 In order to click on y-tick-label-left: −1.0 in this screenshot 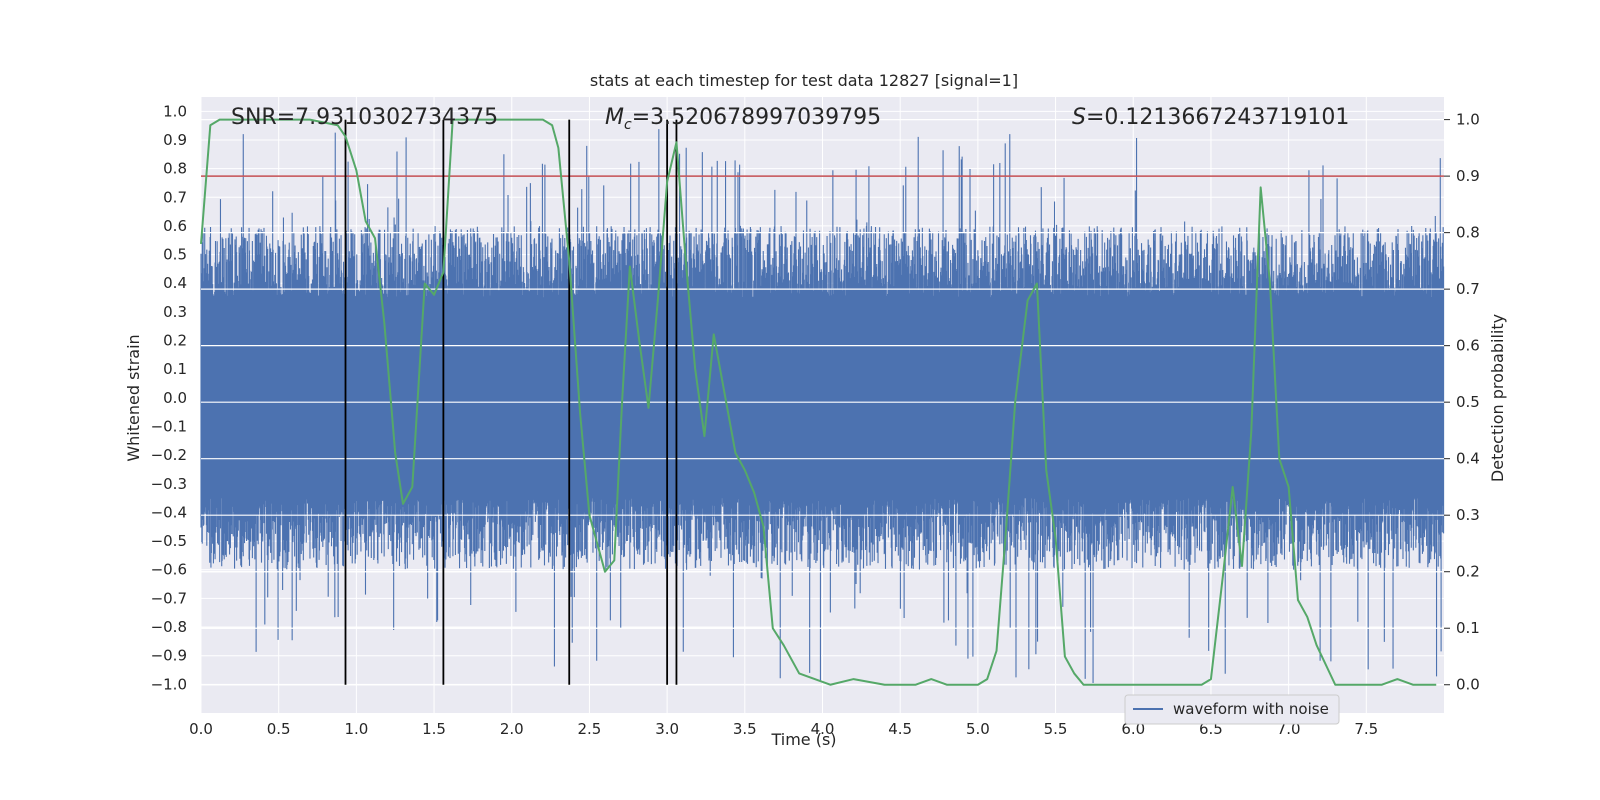, I will do `click(169, 684)`.